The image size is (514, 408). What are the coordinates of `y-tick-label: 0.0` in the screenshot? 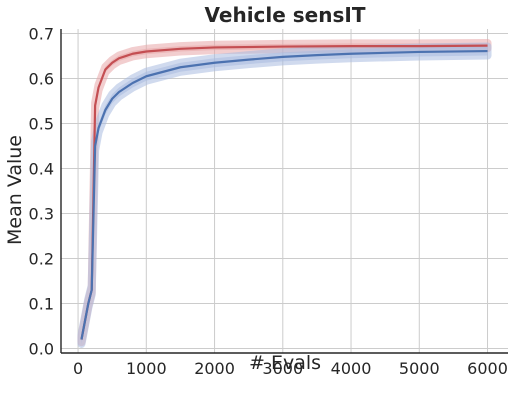 It's located at (41, 349).